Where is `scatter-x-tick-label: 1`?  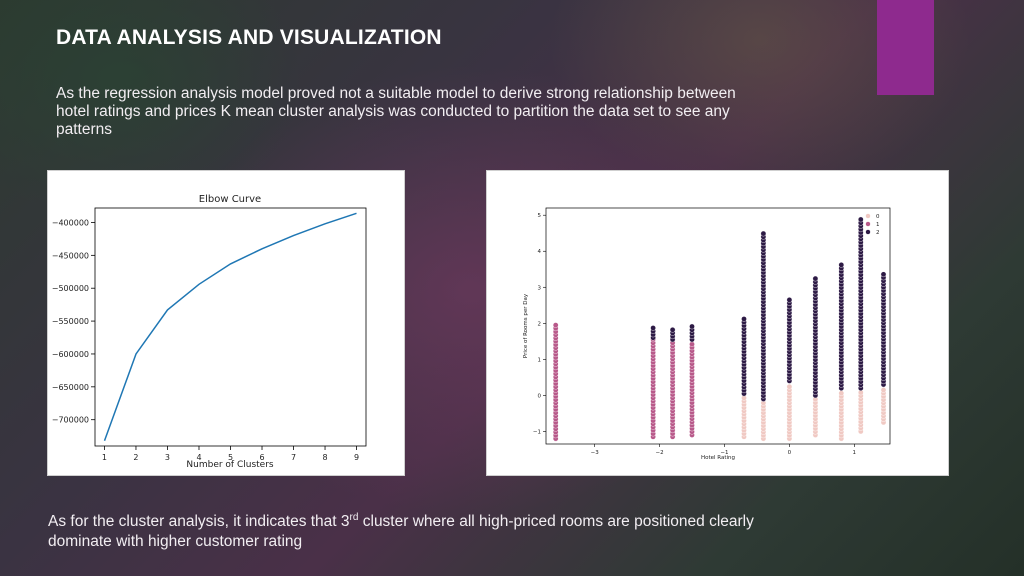 scatter-x-tick-label: 1 is located at coordinates (855, 453).